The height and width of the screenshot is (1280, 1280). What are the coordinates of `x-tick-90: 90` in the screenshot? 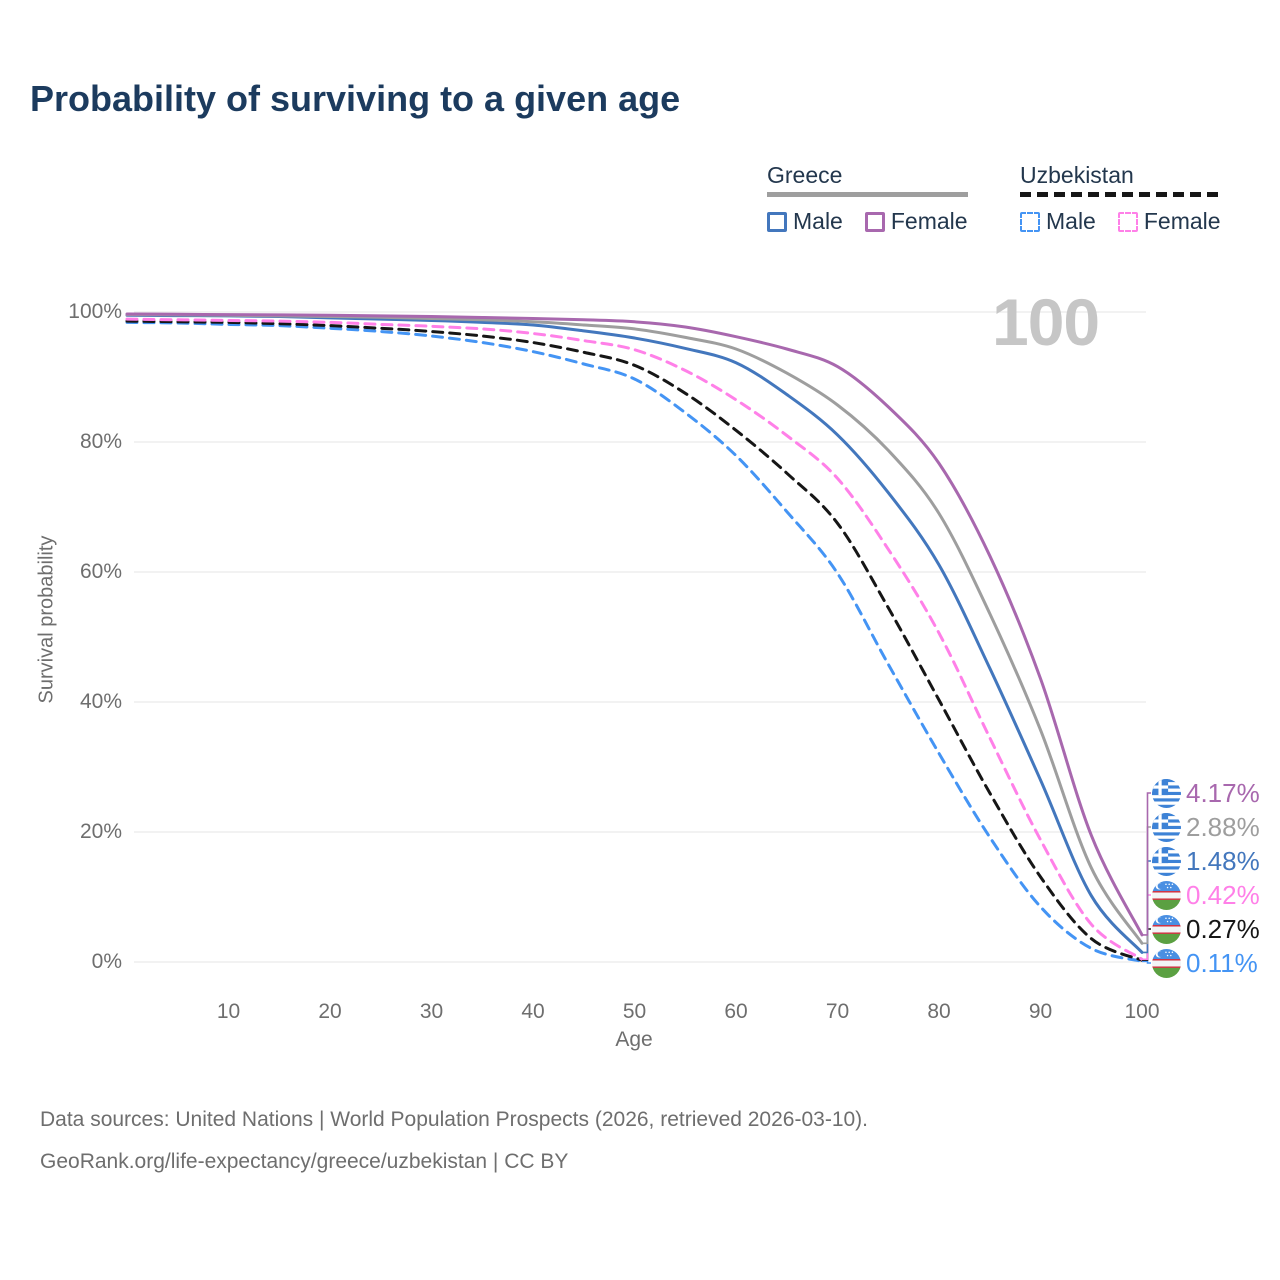 It's located at (1040, 1011).